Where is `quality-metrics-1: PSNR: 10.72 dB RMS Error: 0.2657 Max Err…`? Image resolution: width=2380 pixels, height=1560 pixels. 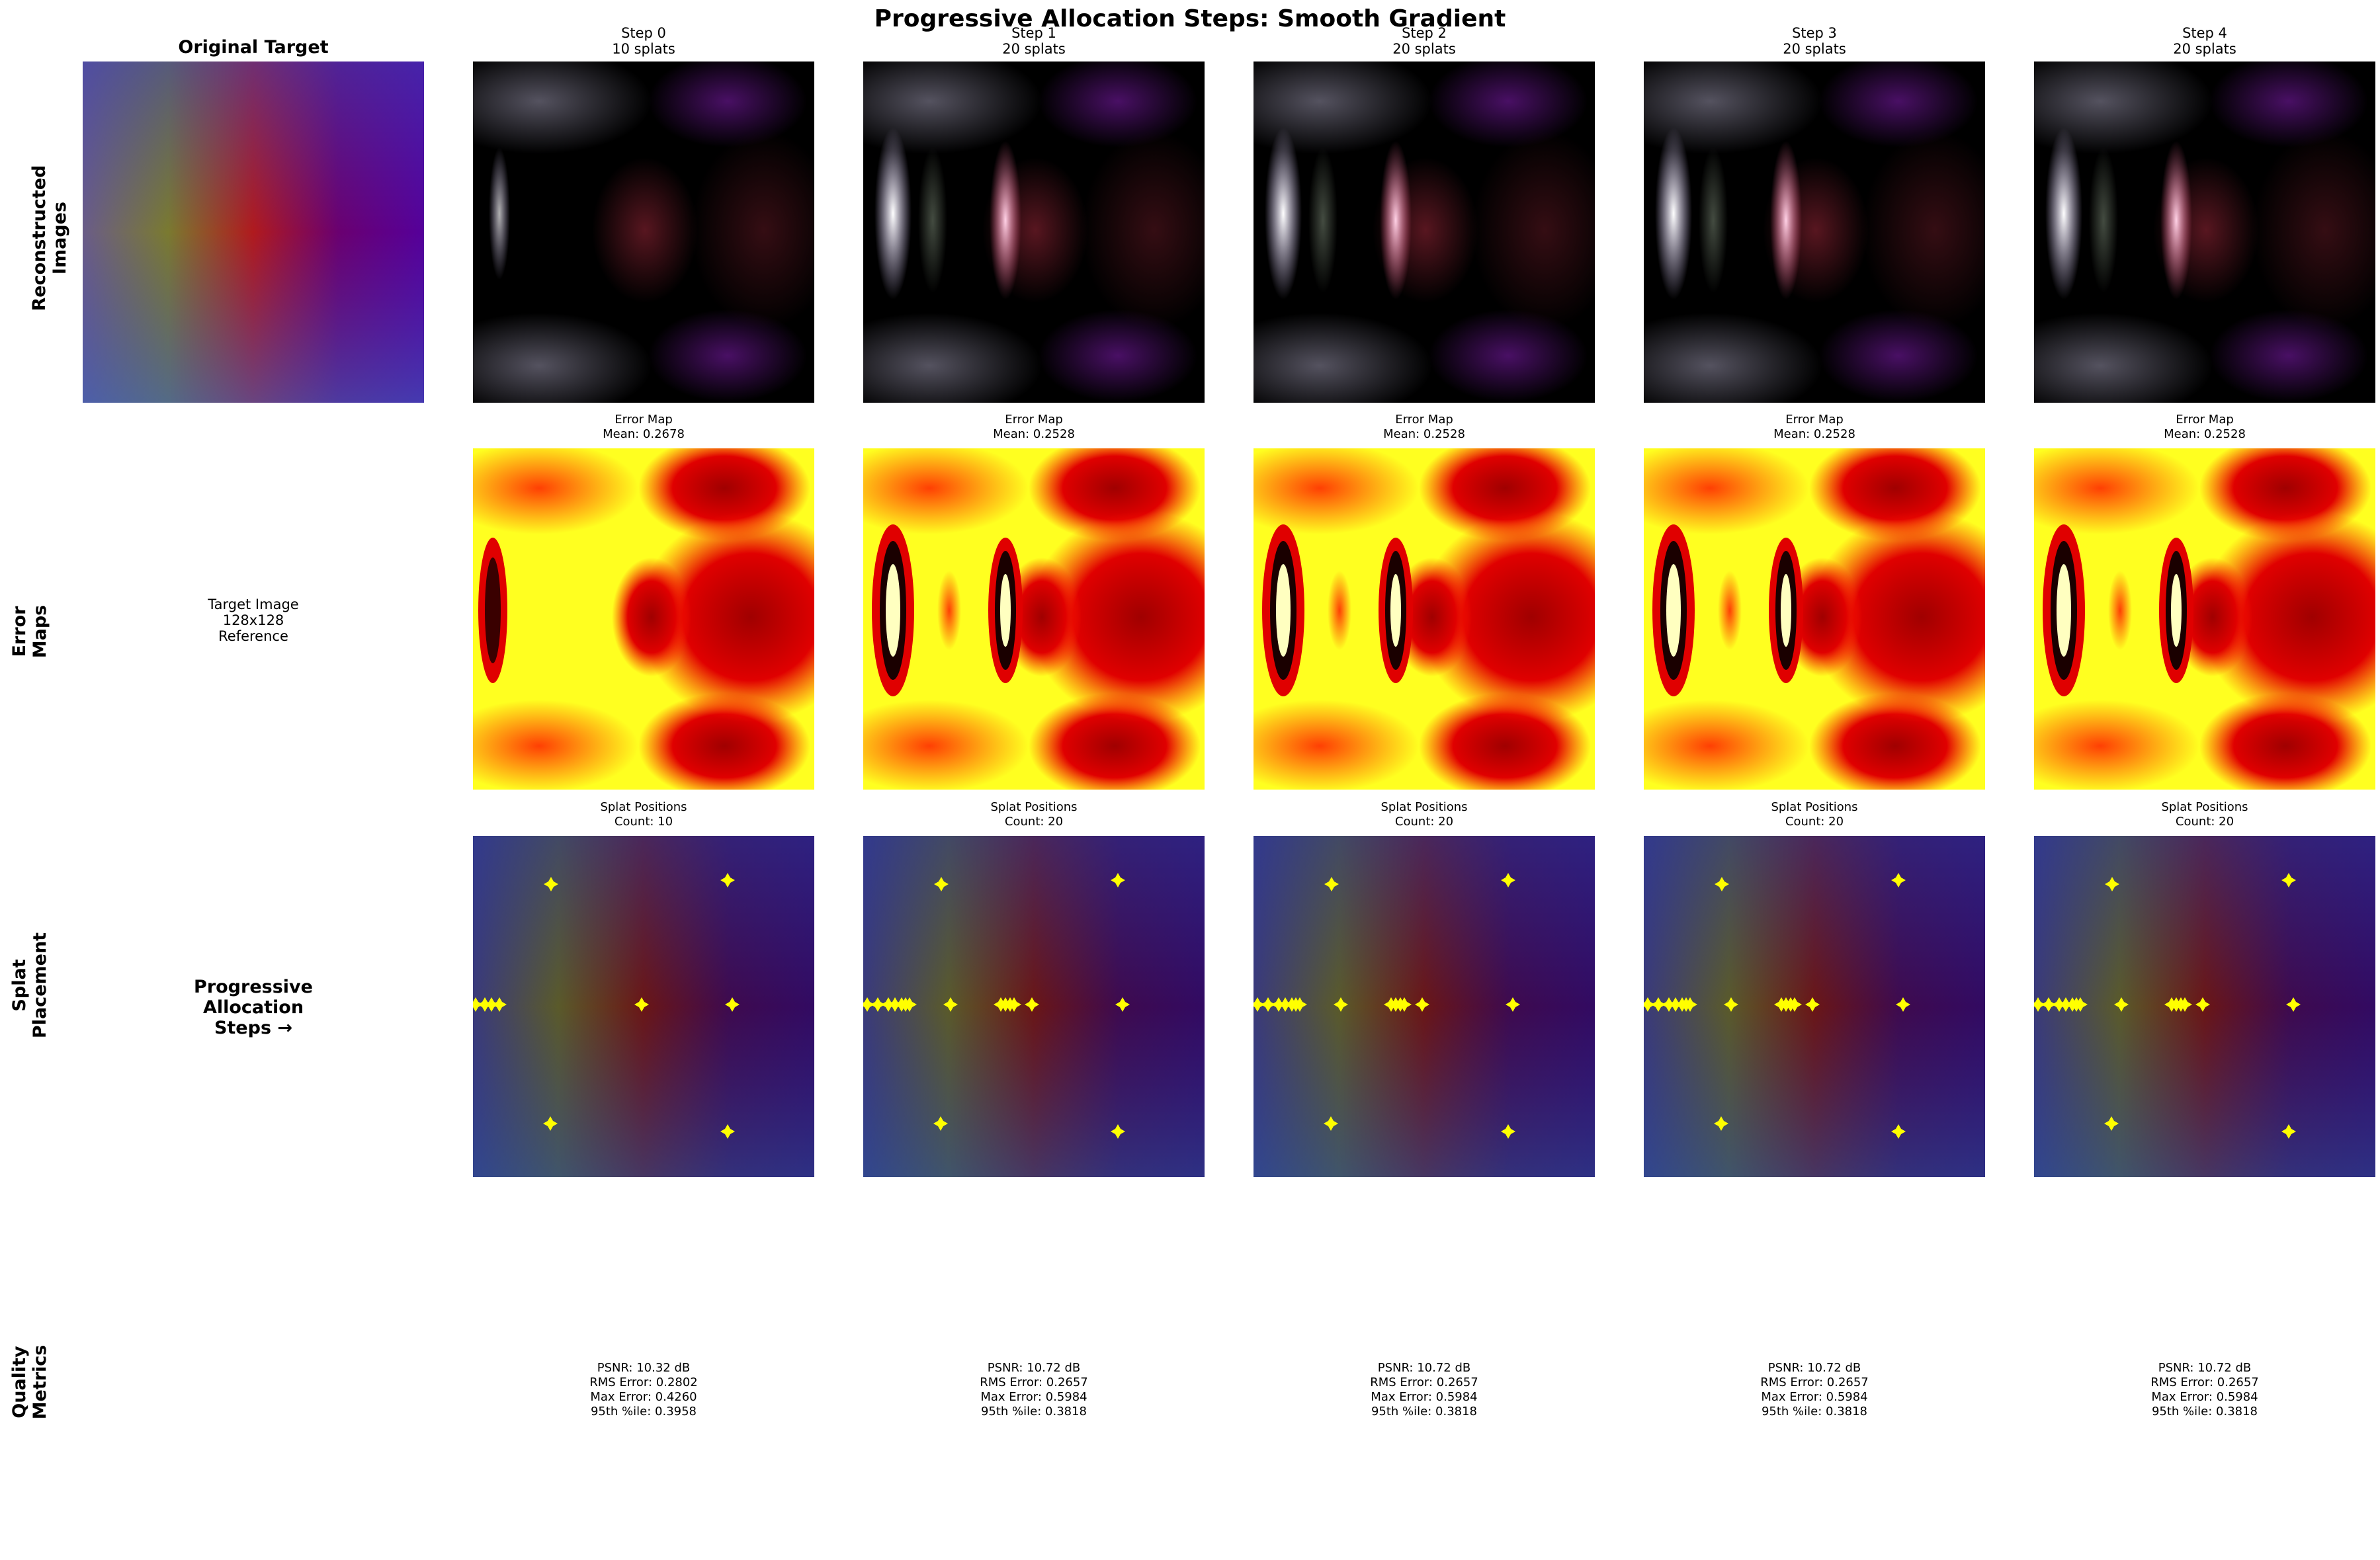 quality-metrics-1: PSNR: 10.72 dB RMS Error: 0.2657 Max Err… is located at coordinates (1034, 1389).